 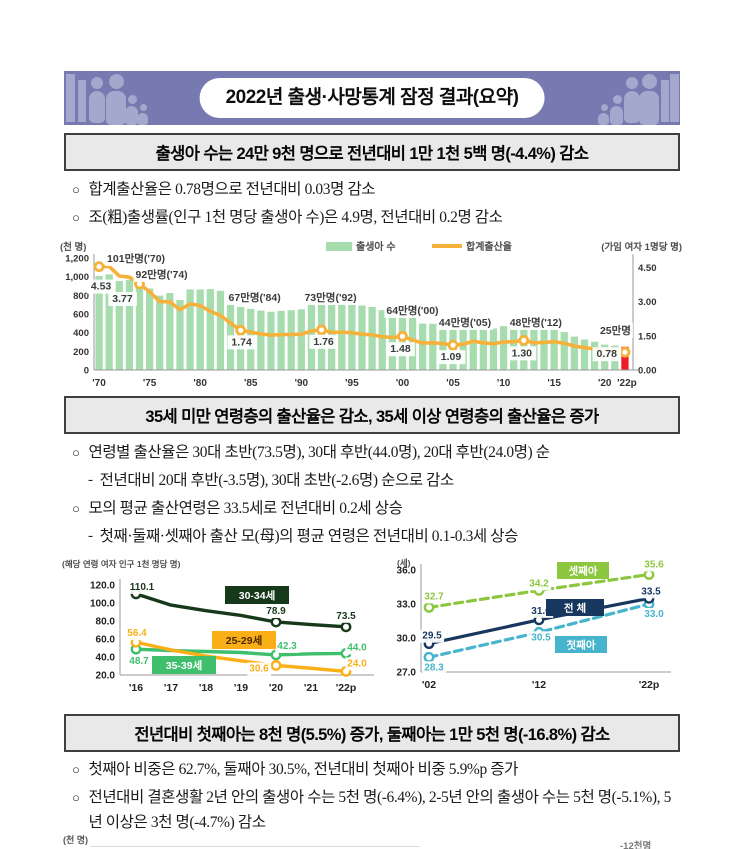 I want to click on svg-text: 33.0, so click(x=407, y=605).